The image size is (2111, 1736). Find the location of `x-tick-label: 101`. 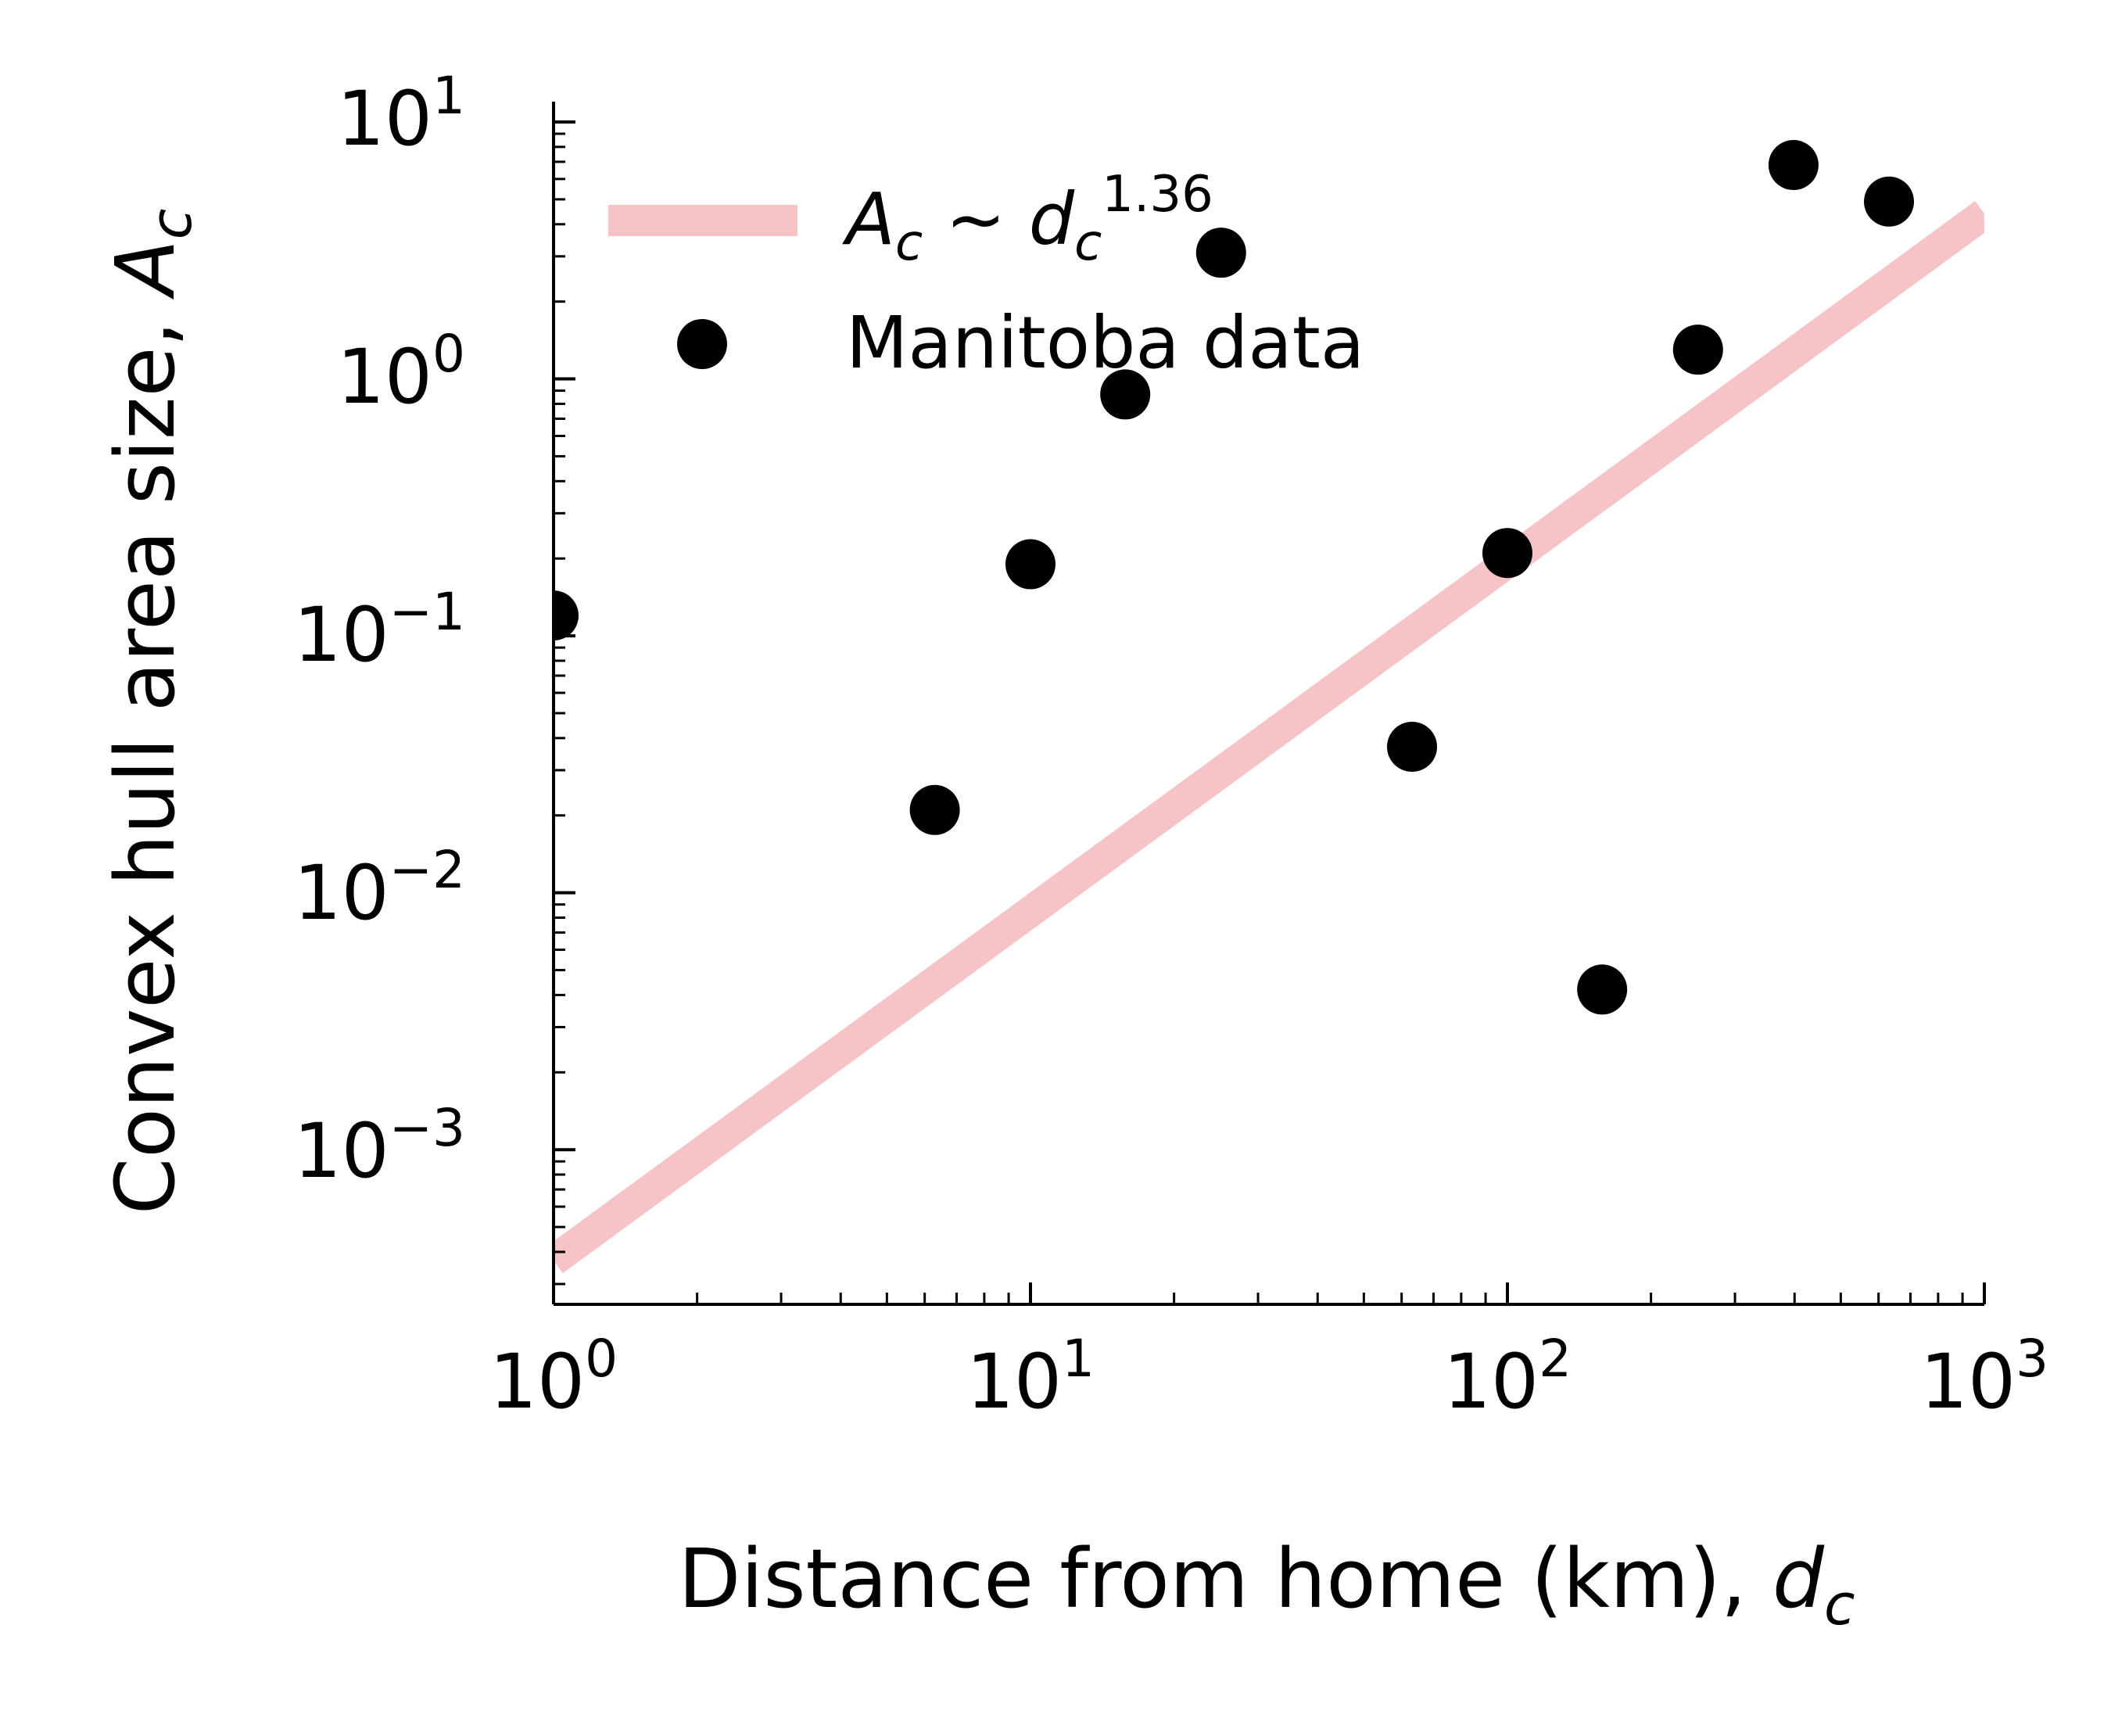

x-tick-label: 101 is located at coordinates (1030, 1377).